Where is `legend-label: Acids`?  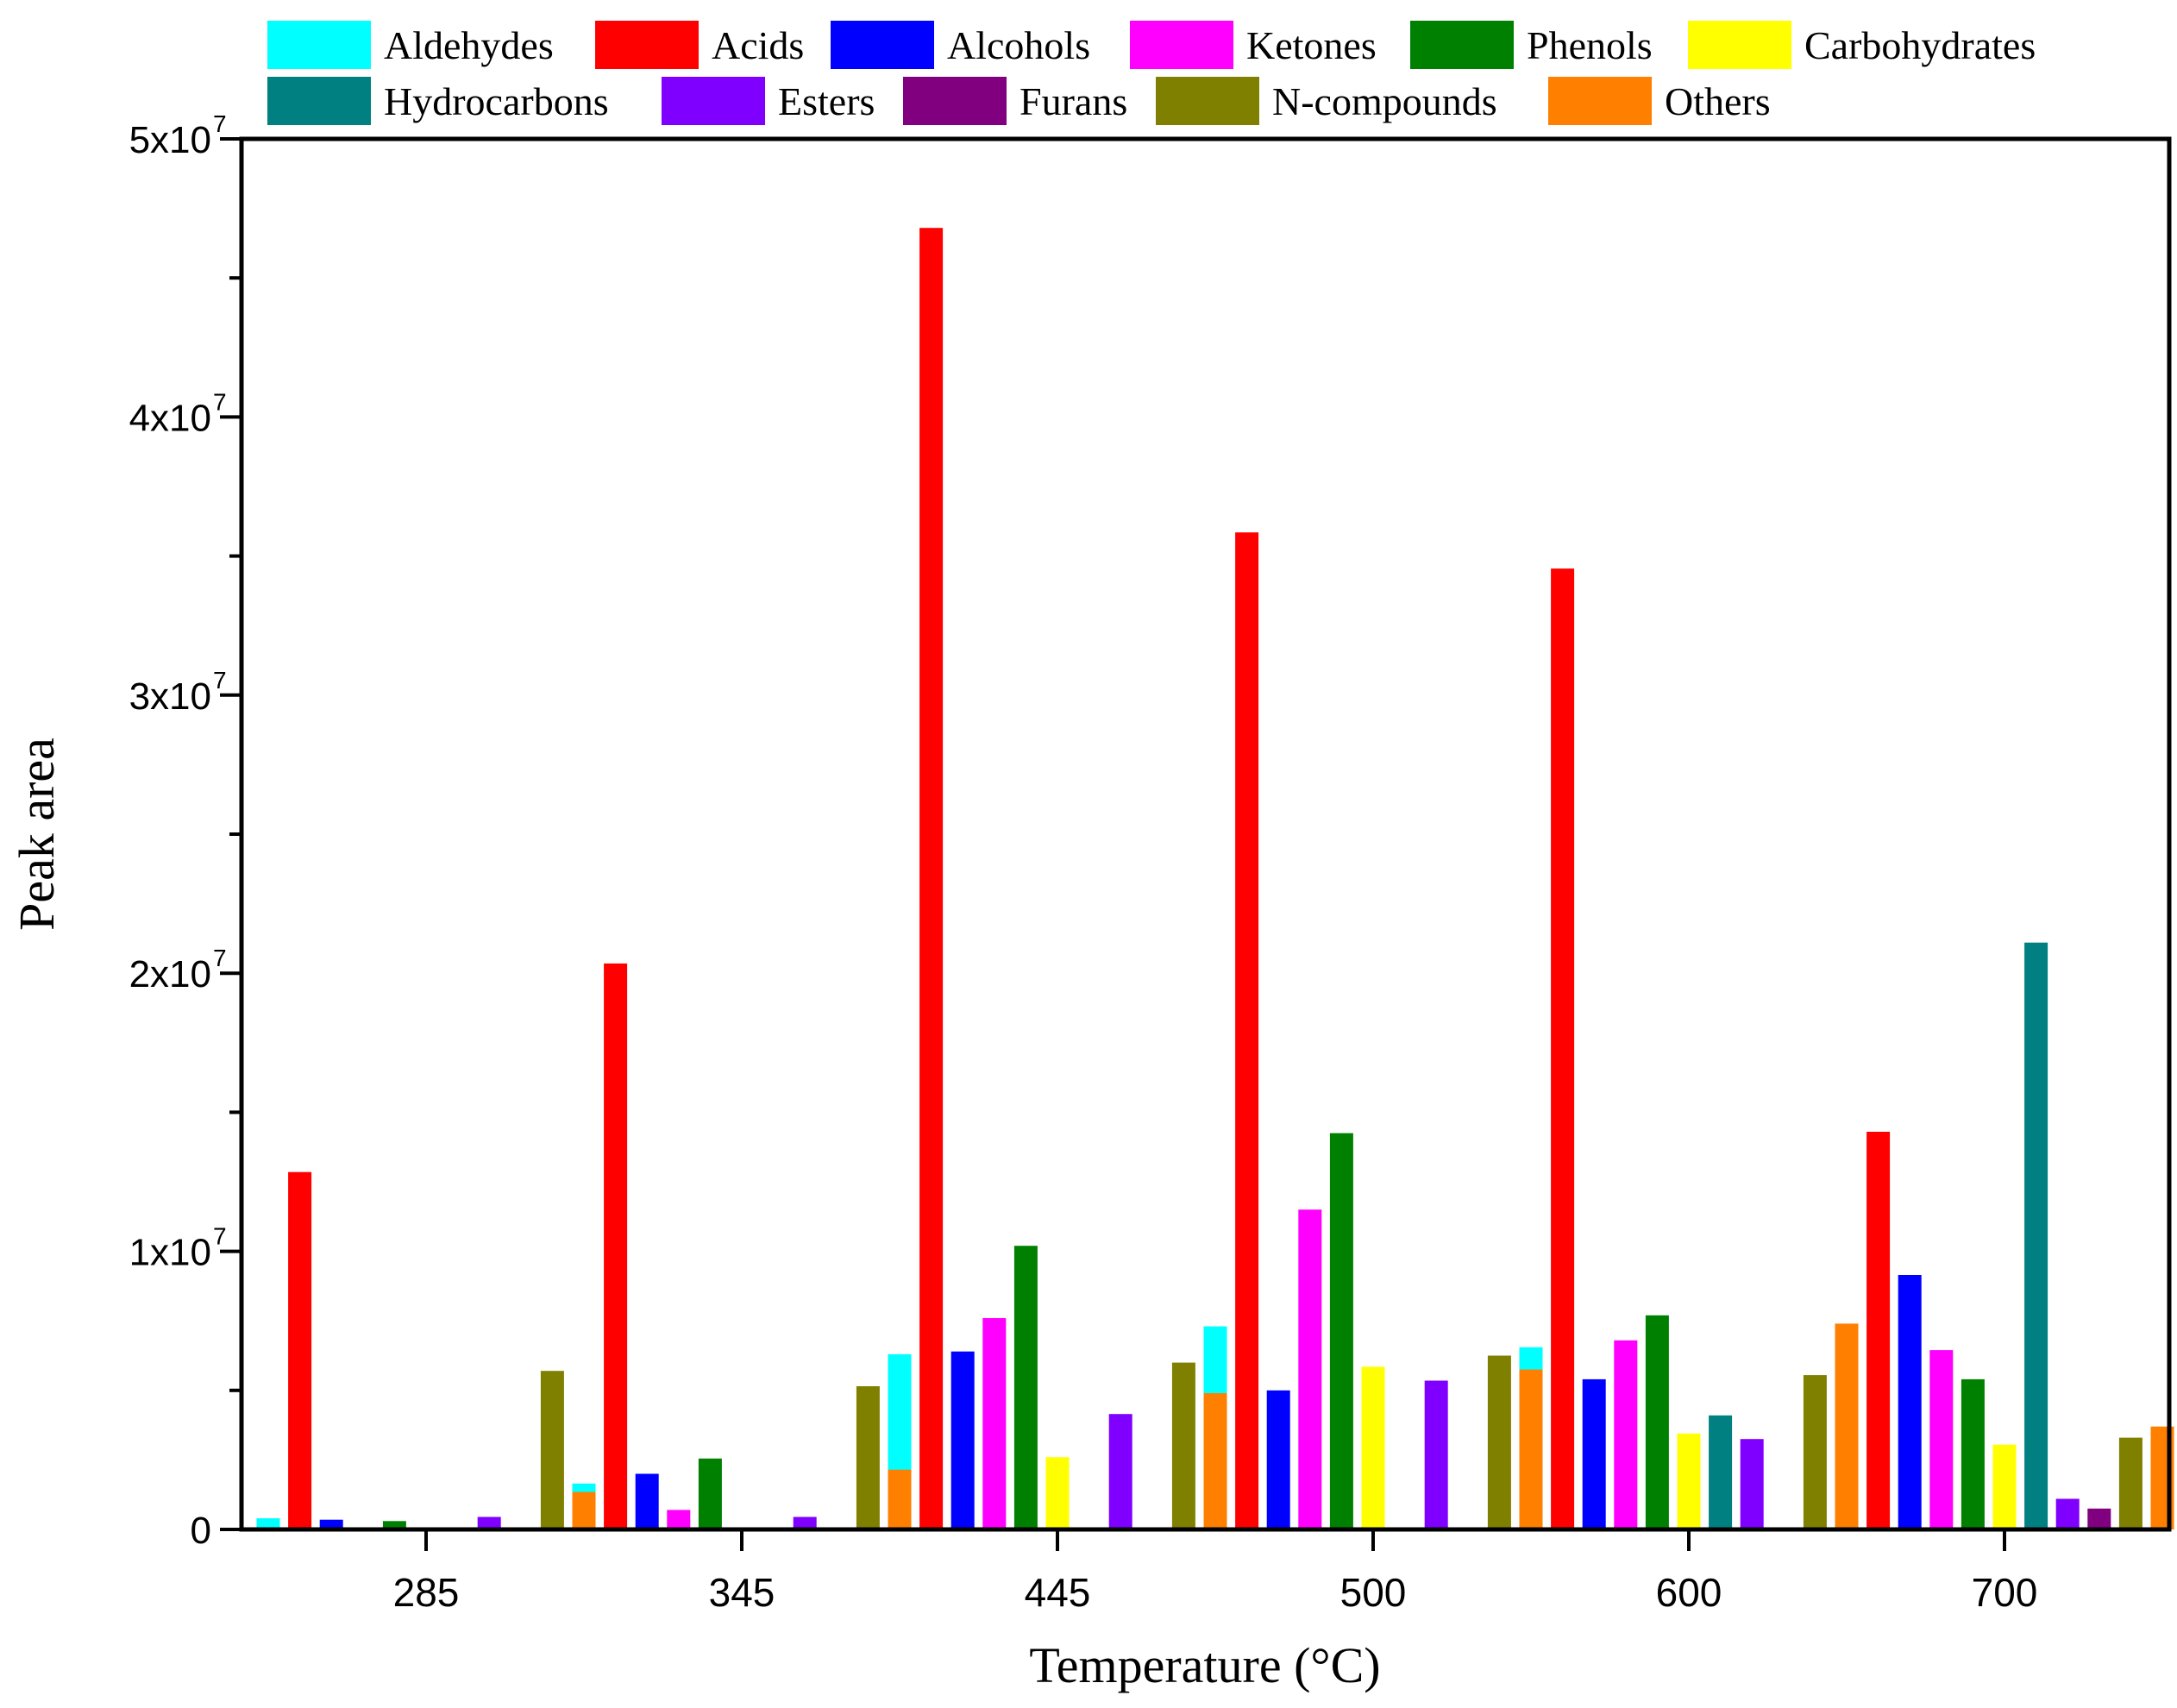
legend-label: Acids is located at coordinates (758, 45).